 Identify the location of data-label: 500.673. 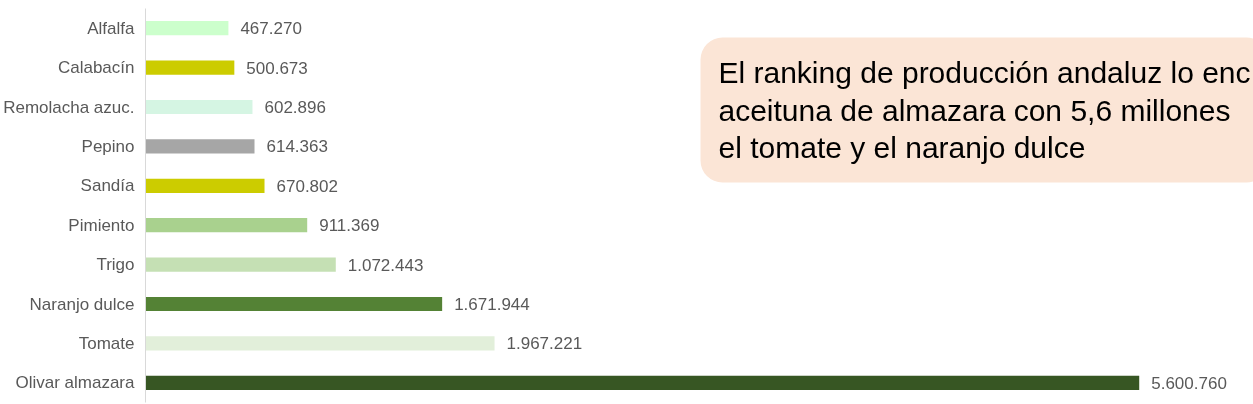
(277, 68).